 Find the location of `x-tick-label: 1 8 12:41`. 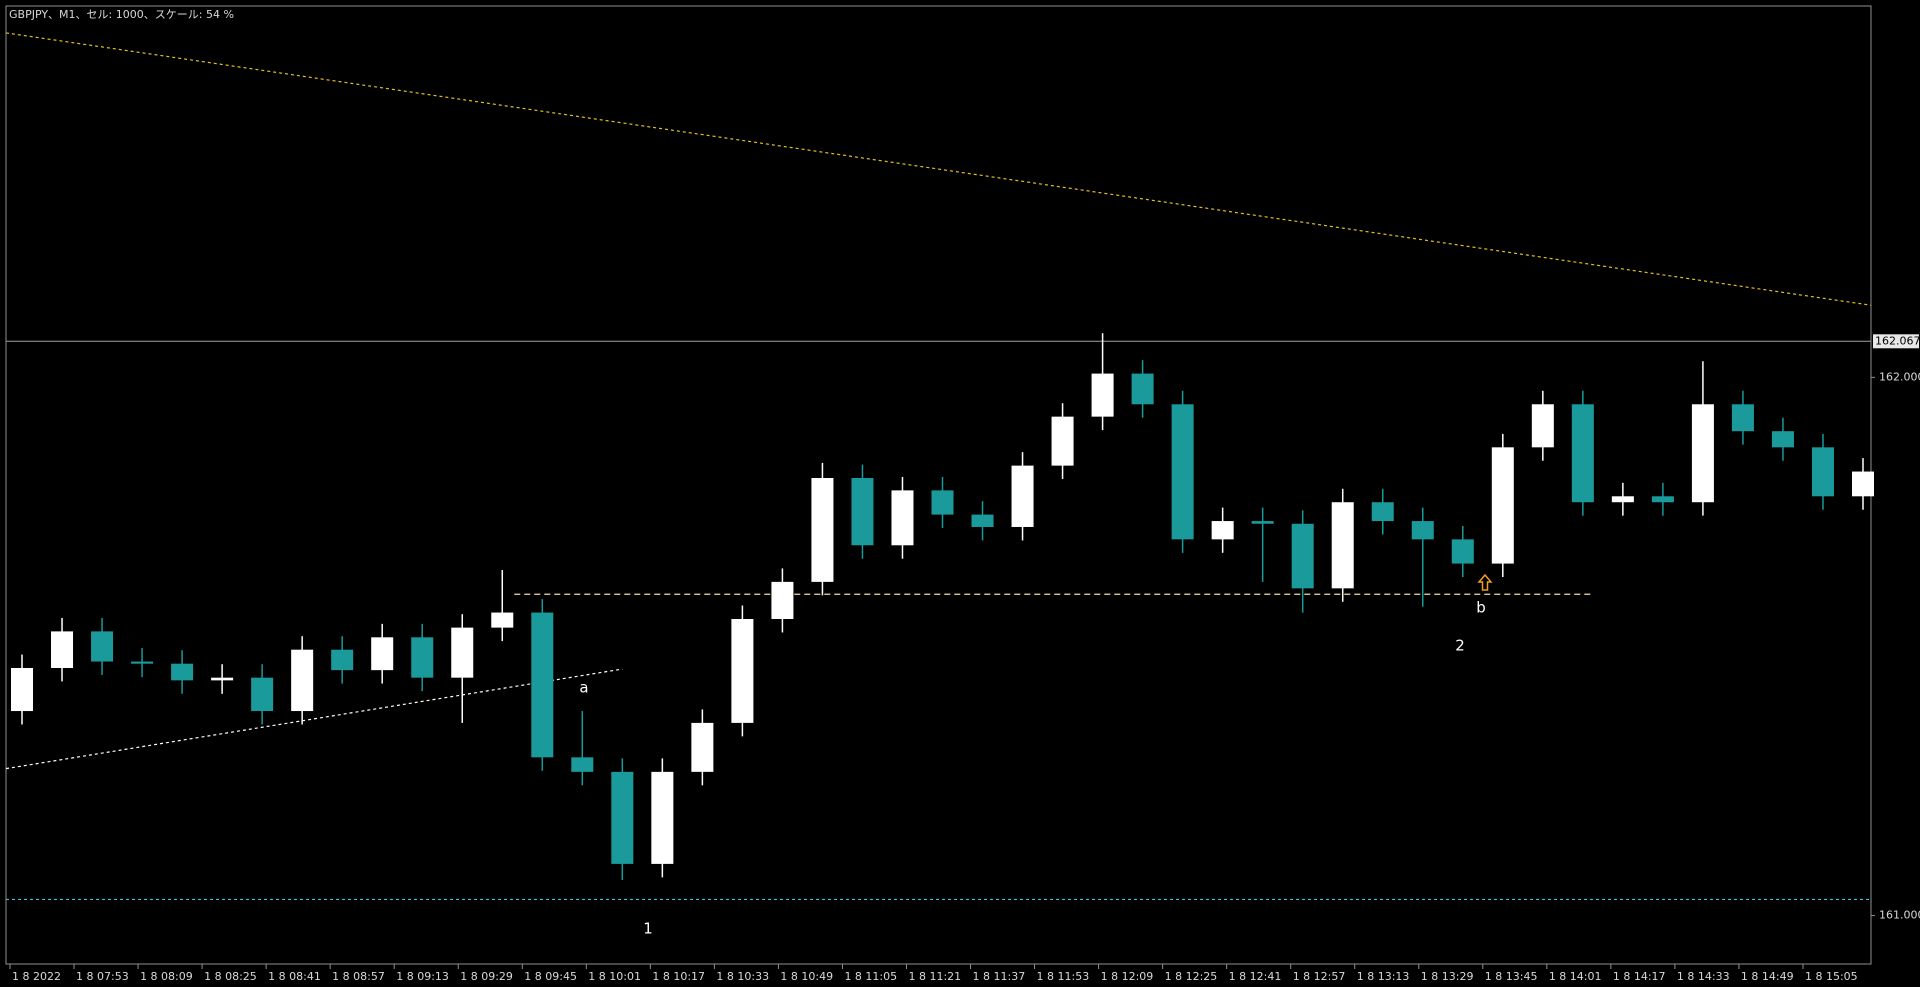

x-tick-label: 1 8 12:41 is located at coordinates (1255, 976).